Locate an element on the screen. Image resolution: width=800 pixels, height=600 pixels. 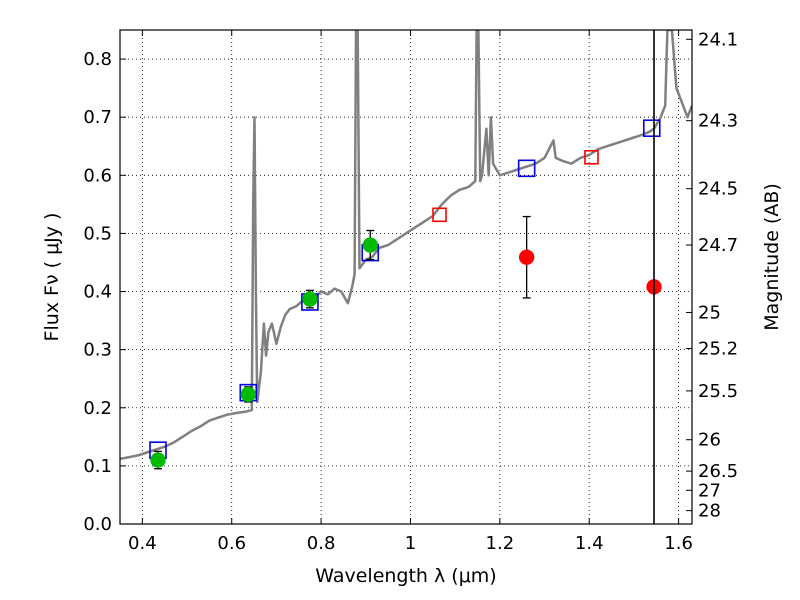
y2-tick-label: 28 is located at coordinates (709, 511).